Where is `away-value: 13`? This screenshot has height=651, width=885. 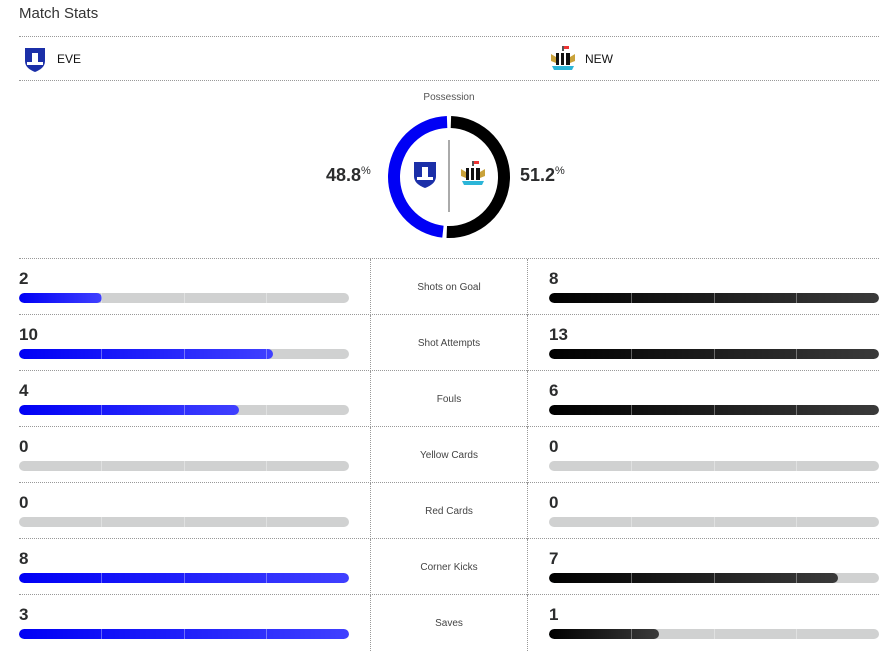 away-value: 13 is located at coordinates (558, 334).